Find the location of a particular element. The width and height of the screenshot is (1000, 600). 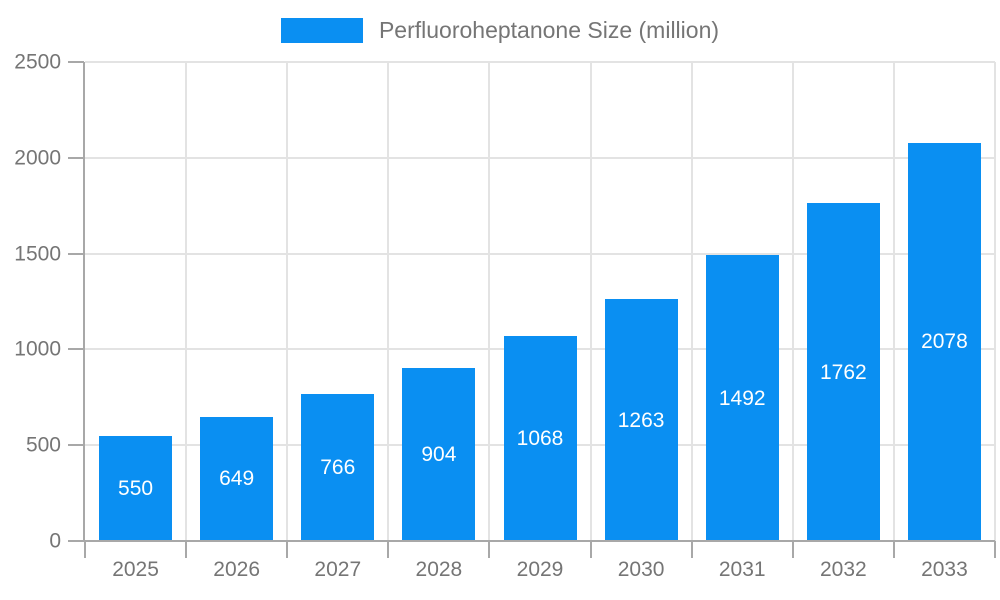

bar-2025: 550 is located at coordinates (136, 488).